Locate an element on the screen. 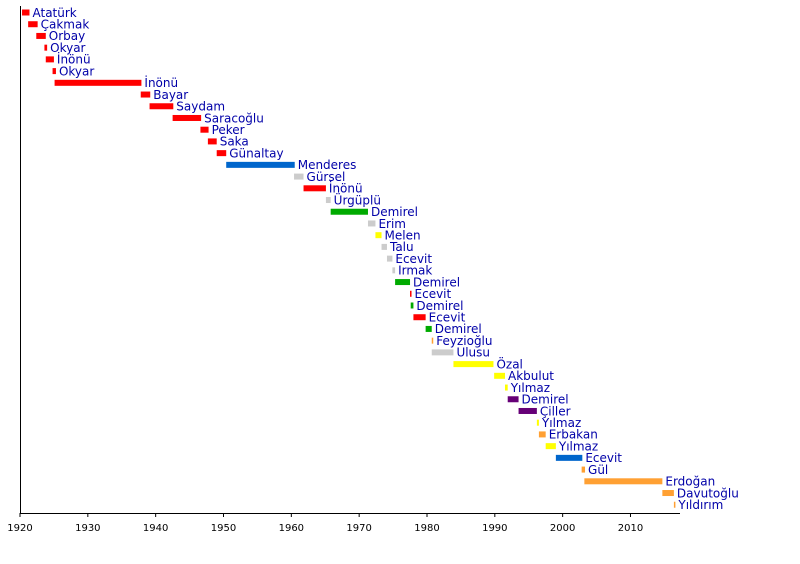  x-tick-label: 2010 is located at coordinates (630, 528).